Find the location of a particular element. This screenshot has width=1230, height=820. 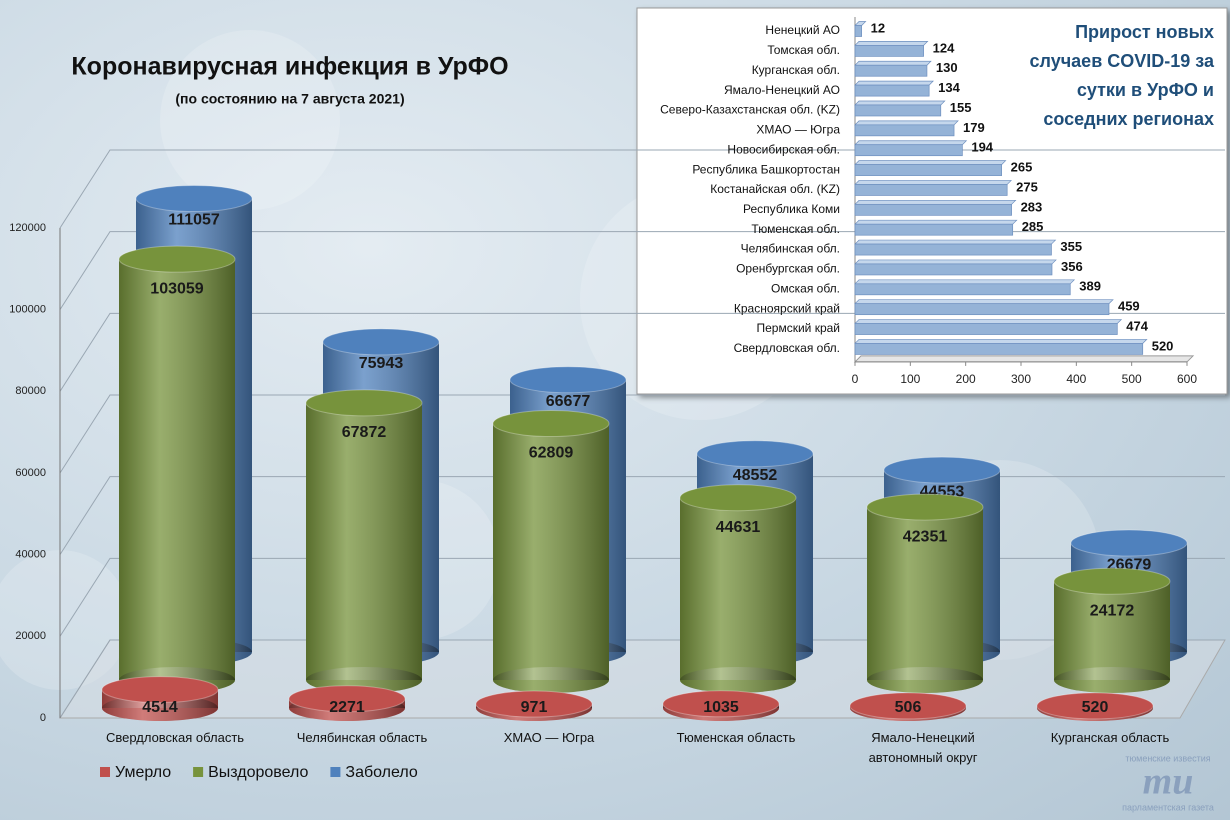

inset-floor is located at coordinates (1024, 359).